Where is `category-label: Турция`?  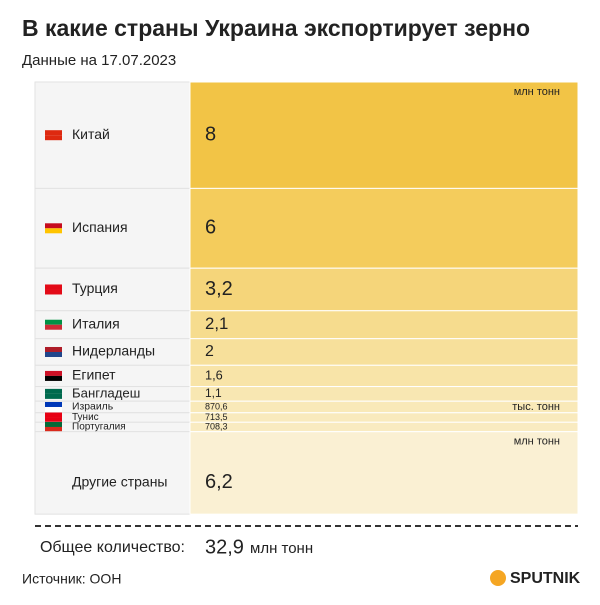 category-label: Турция is located at coordinates (95, 288).